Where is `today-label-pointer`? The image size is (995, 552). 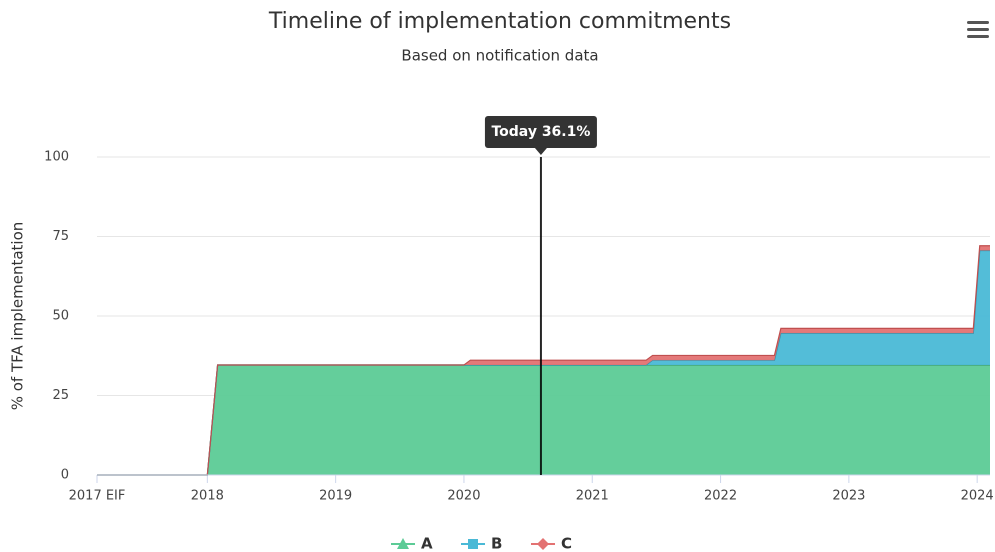
today-label-pointer is located at coordinates (540, 151).